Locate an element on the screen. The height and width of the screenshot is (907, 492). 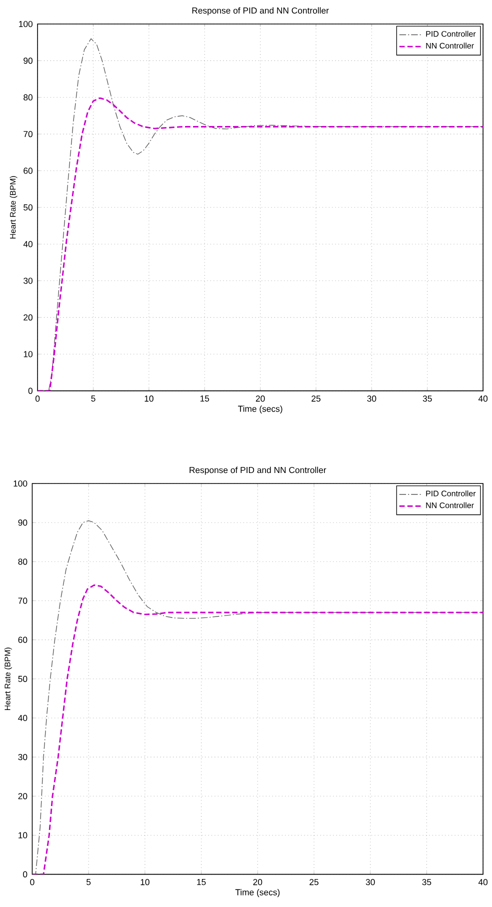
x-tick-label: 0 is located at coordinates (37, 399).